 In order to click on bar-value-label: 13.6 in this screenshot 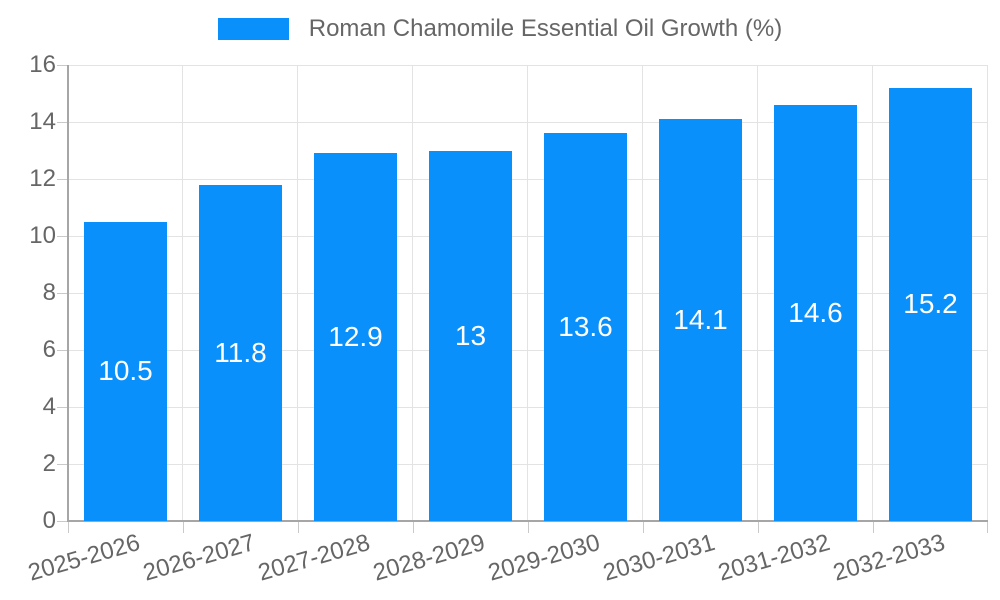, I will do `click(585, 327)`.